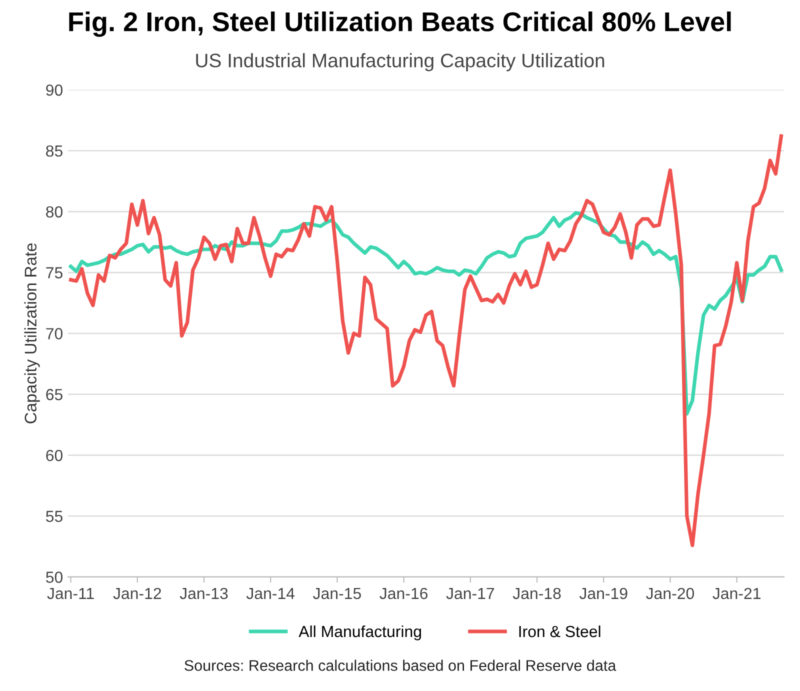  What do you see at coordinates (32, 333) in the screenshot?
I see `y-axis-title: Capacity Utilization Rate` at bounding box center [32, 333].